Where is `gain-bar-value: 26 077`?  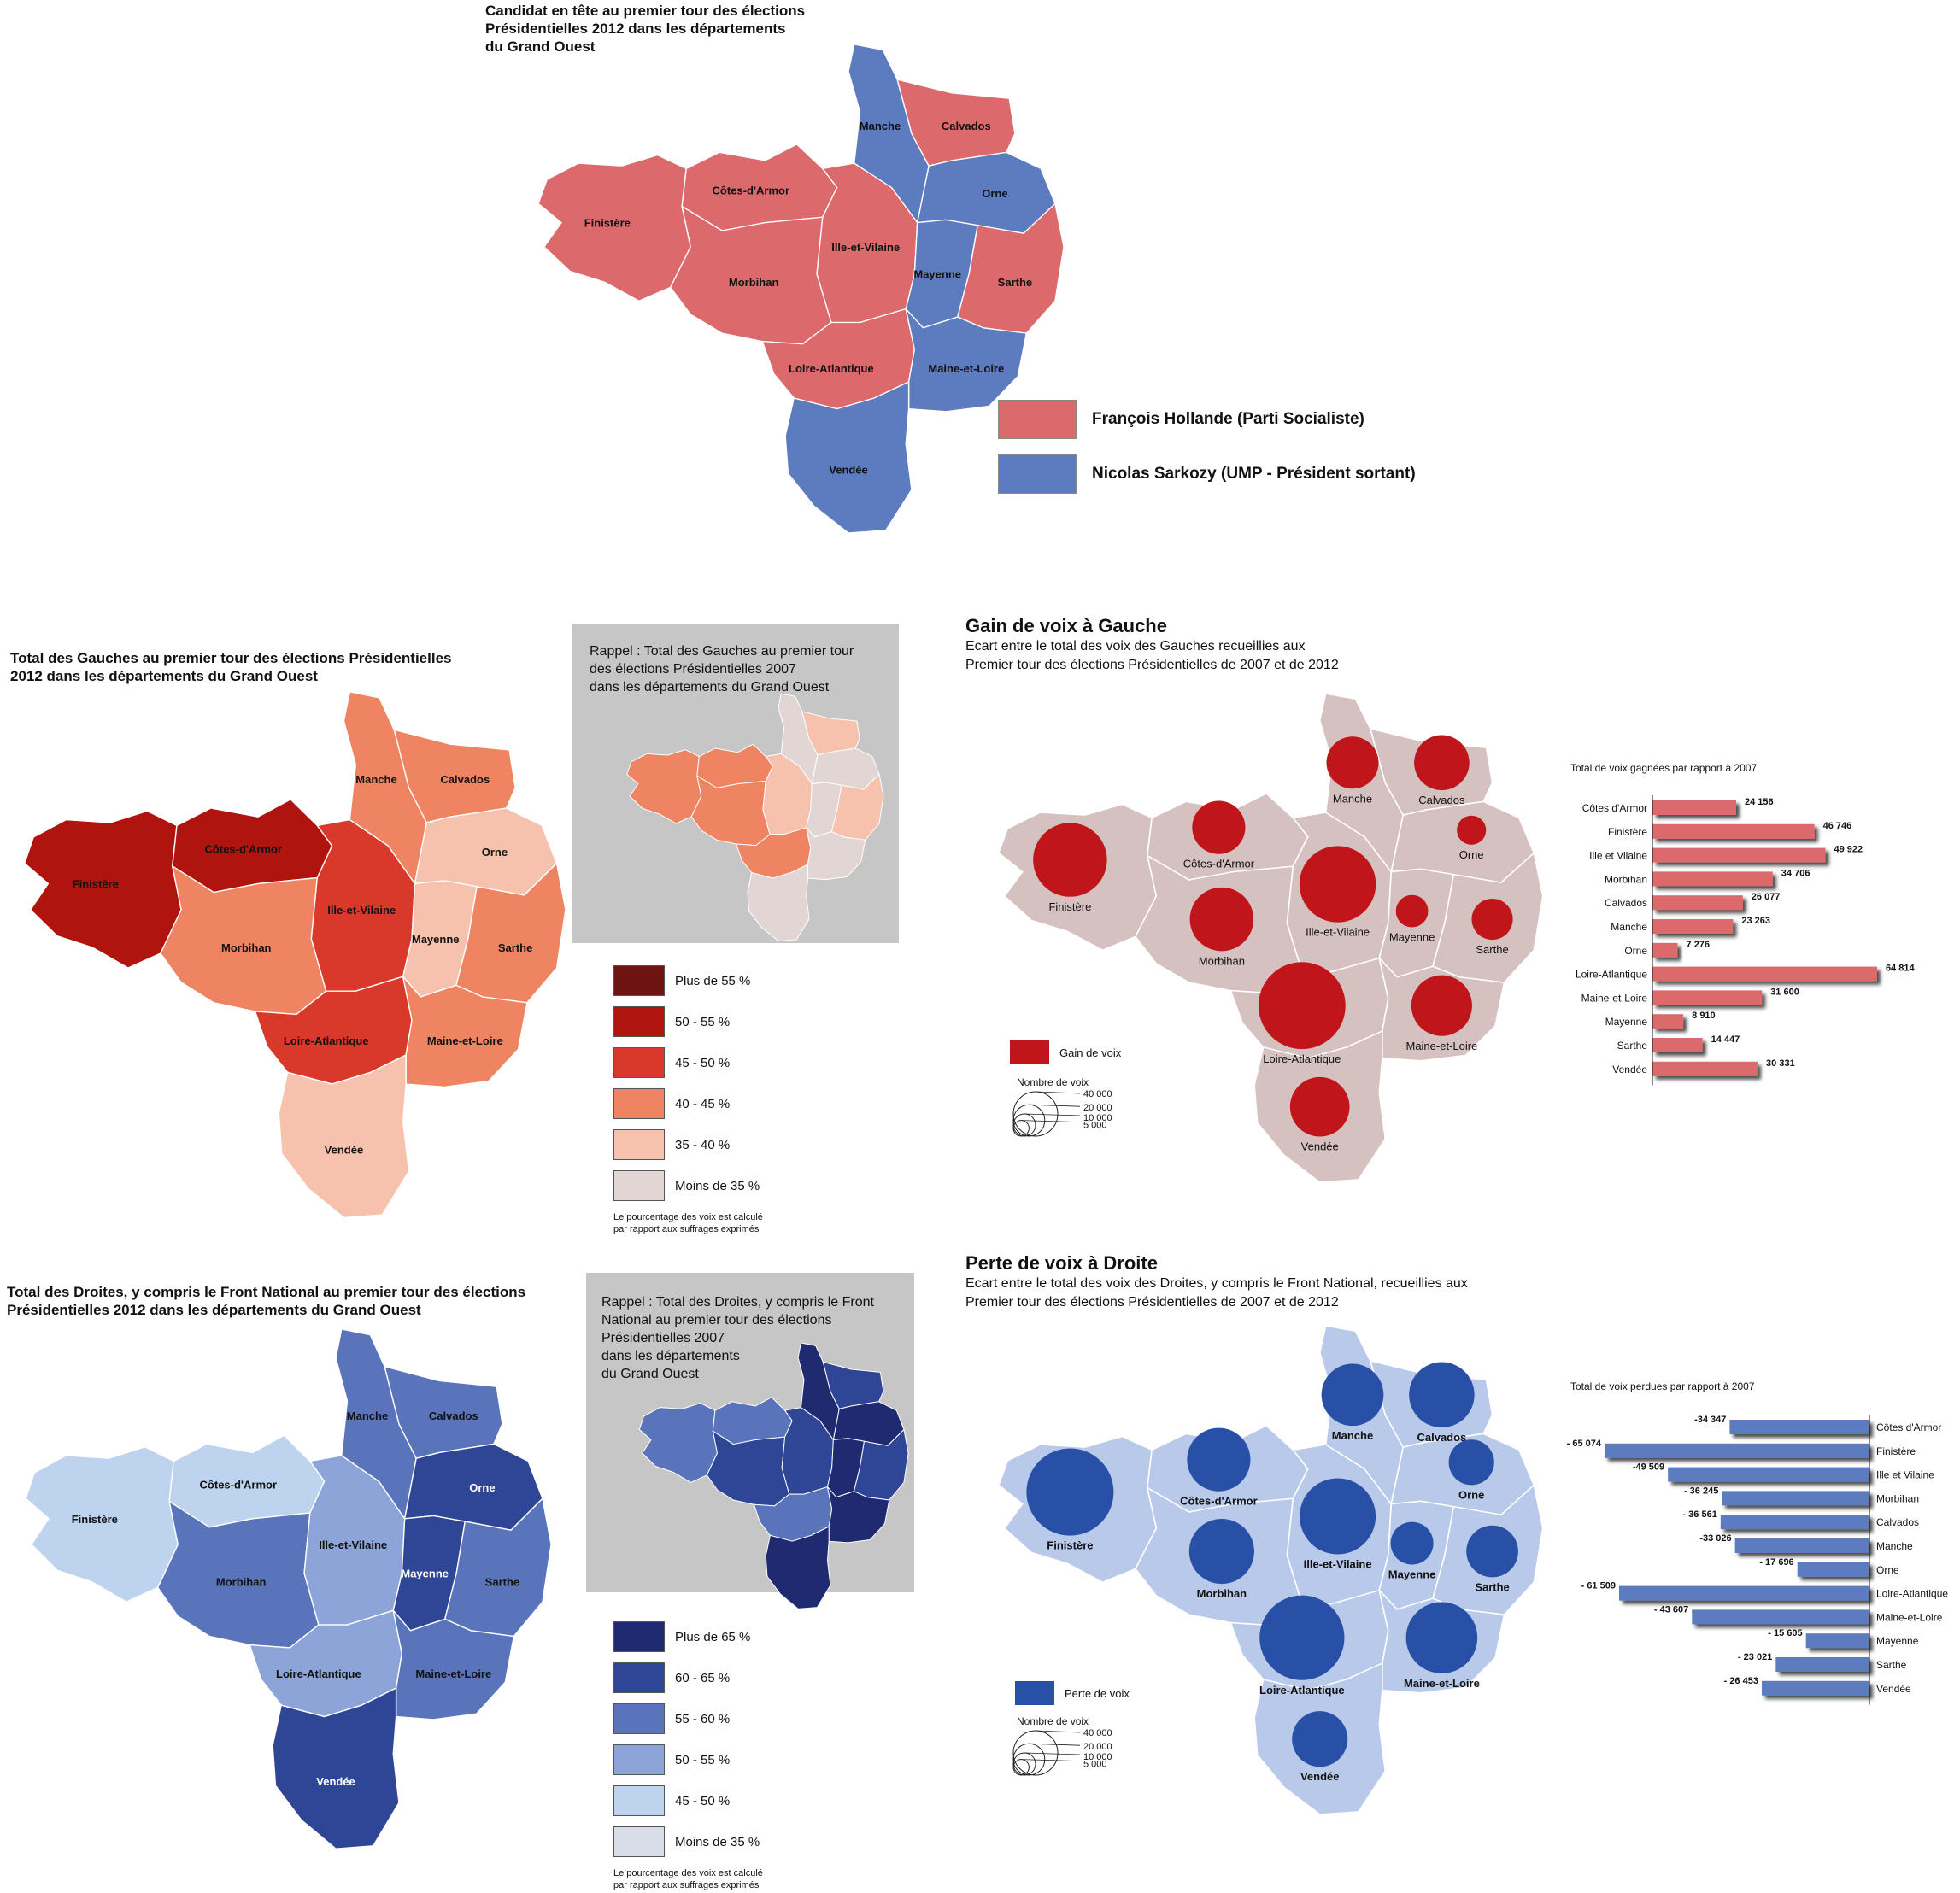
gain-bar-value: 26 077 is located at coordinates (1766, 897).